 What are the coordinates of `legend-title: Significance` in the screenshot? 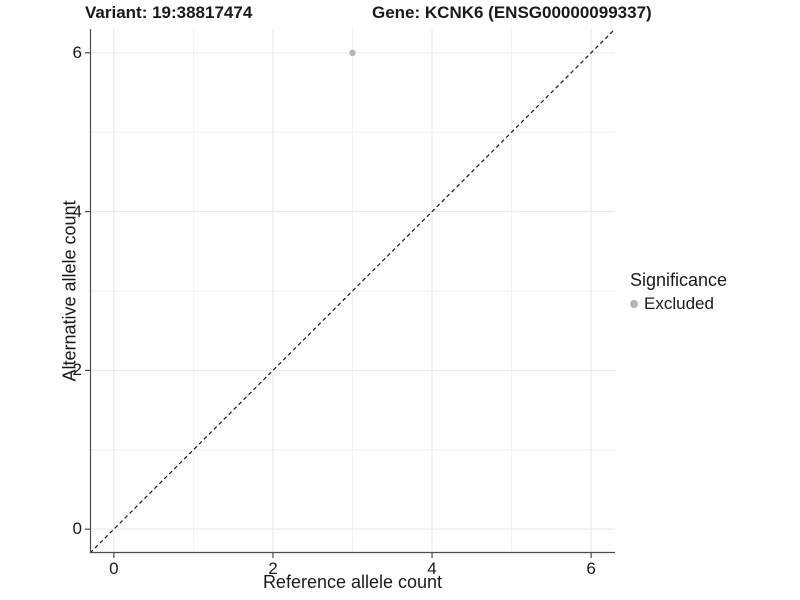 It's located at (679, 280).